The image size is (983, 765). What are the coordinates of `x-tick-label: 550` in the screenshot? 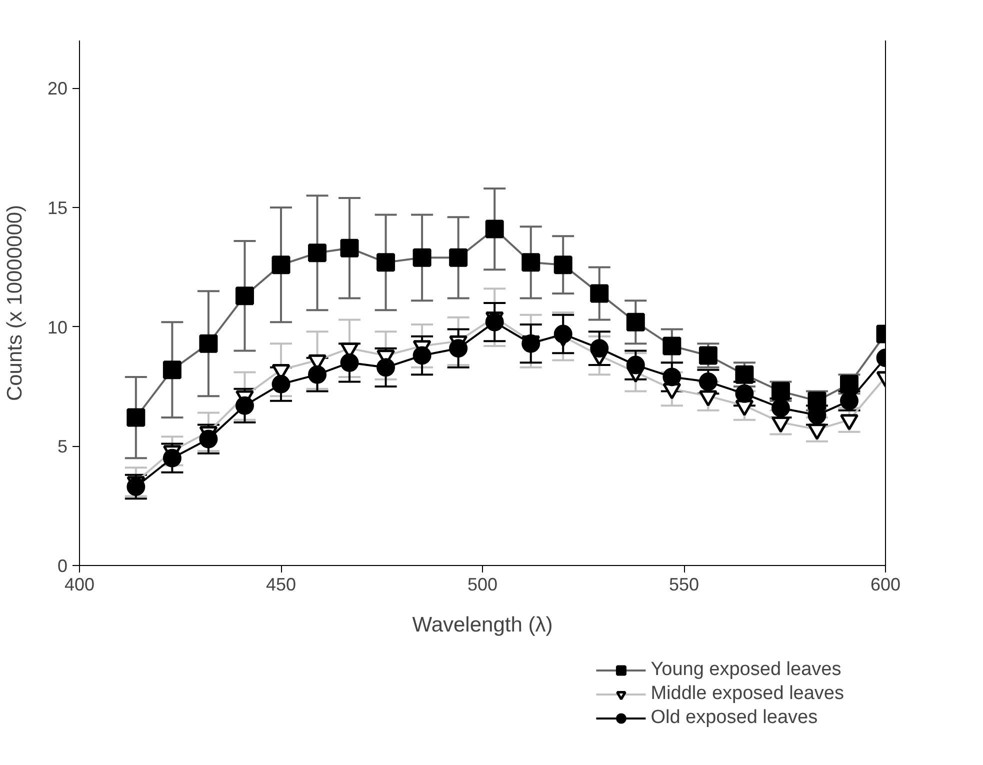 It's located at (684, 584).